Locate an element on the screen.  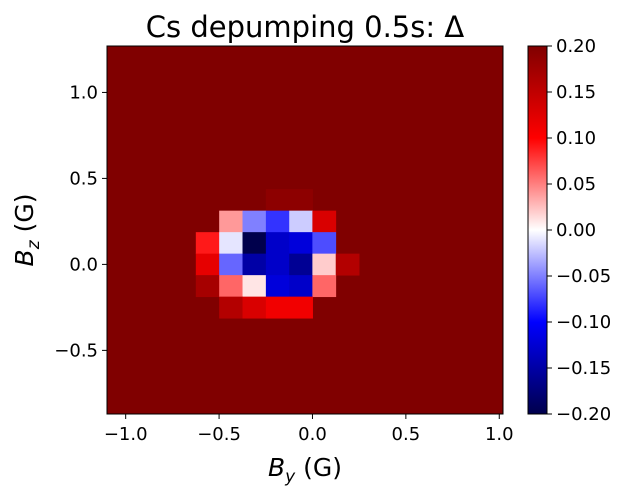
x-axis-label: By (G) is located at coordinates (305, 470).